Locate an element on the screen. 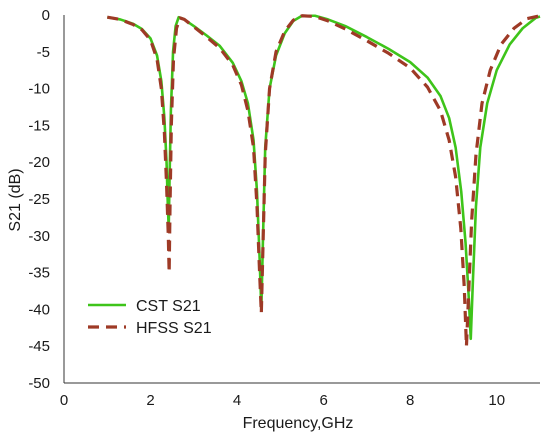  y-tick-label: 0 is located at coordinates (46, 15).